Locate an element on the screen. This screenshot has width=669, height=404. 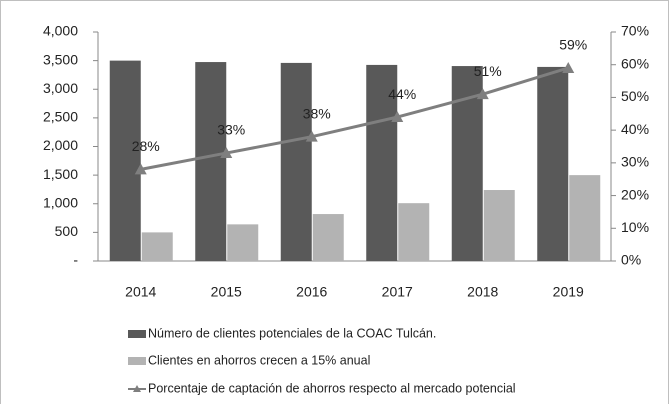
x-tick-label: 2015 is located at coordinates (226, 292).